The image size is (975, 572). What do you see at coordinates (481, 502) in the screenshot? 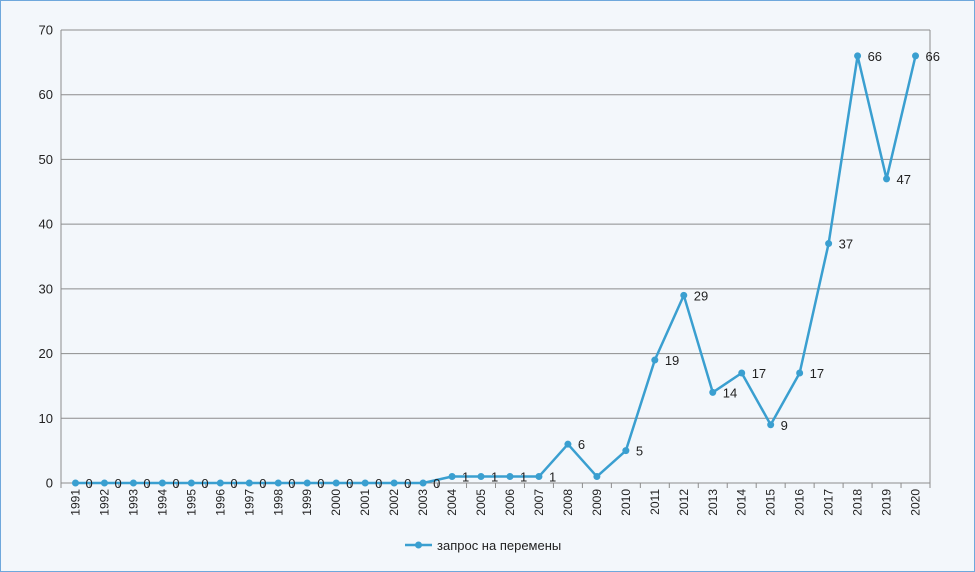
I see `x-tick-label: 2005` at bounding box center [481, 502].